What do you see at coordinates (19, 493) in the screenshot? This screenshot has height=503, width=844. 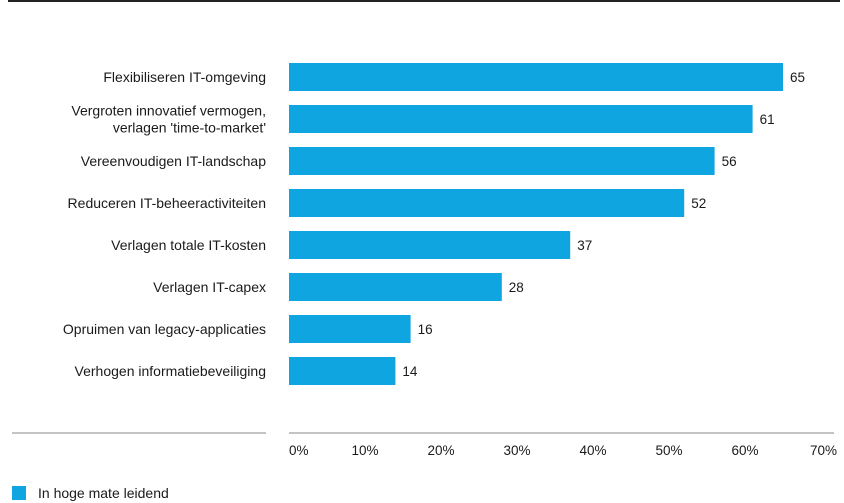 I see `legend-swatch` at bounding box center [19, 493].